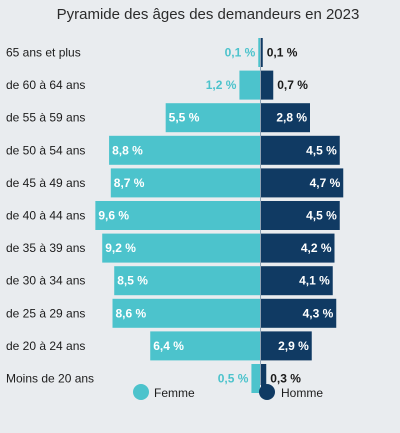  What do you see at coordinates (168, 346) in the screenshot?
I see `data-label-femme: 6,4 %` at bounding box center [168, 346].